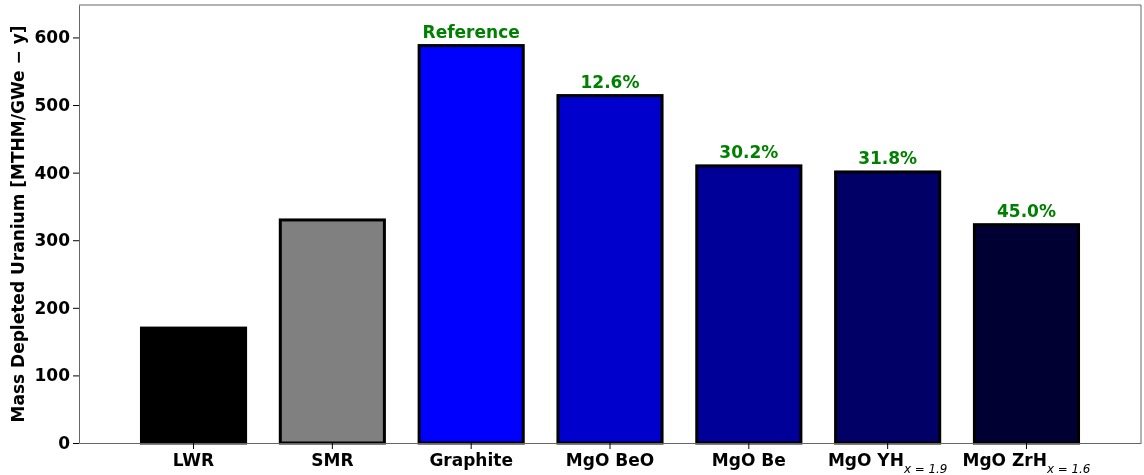 The height and width of the screenshot is (475, 1144). Describe the element at coordinates (748, 460) in the screenshot. I see `x-tick-label: MgO Be` at that location.